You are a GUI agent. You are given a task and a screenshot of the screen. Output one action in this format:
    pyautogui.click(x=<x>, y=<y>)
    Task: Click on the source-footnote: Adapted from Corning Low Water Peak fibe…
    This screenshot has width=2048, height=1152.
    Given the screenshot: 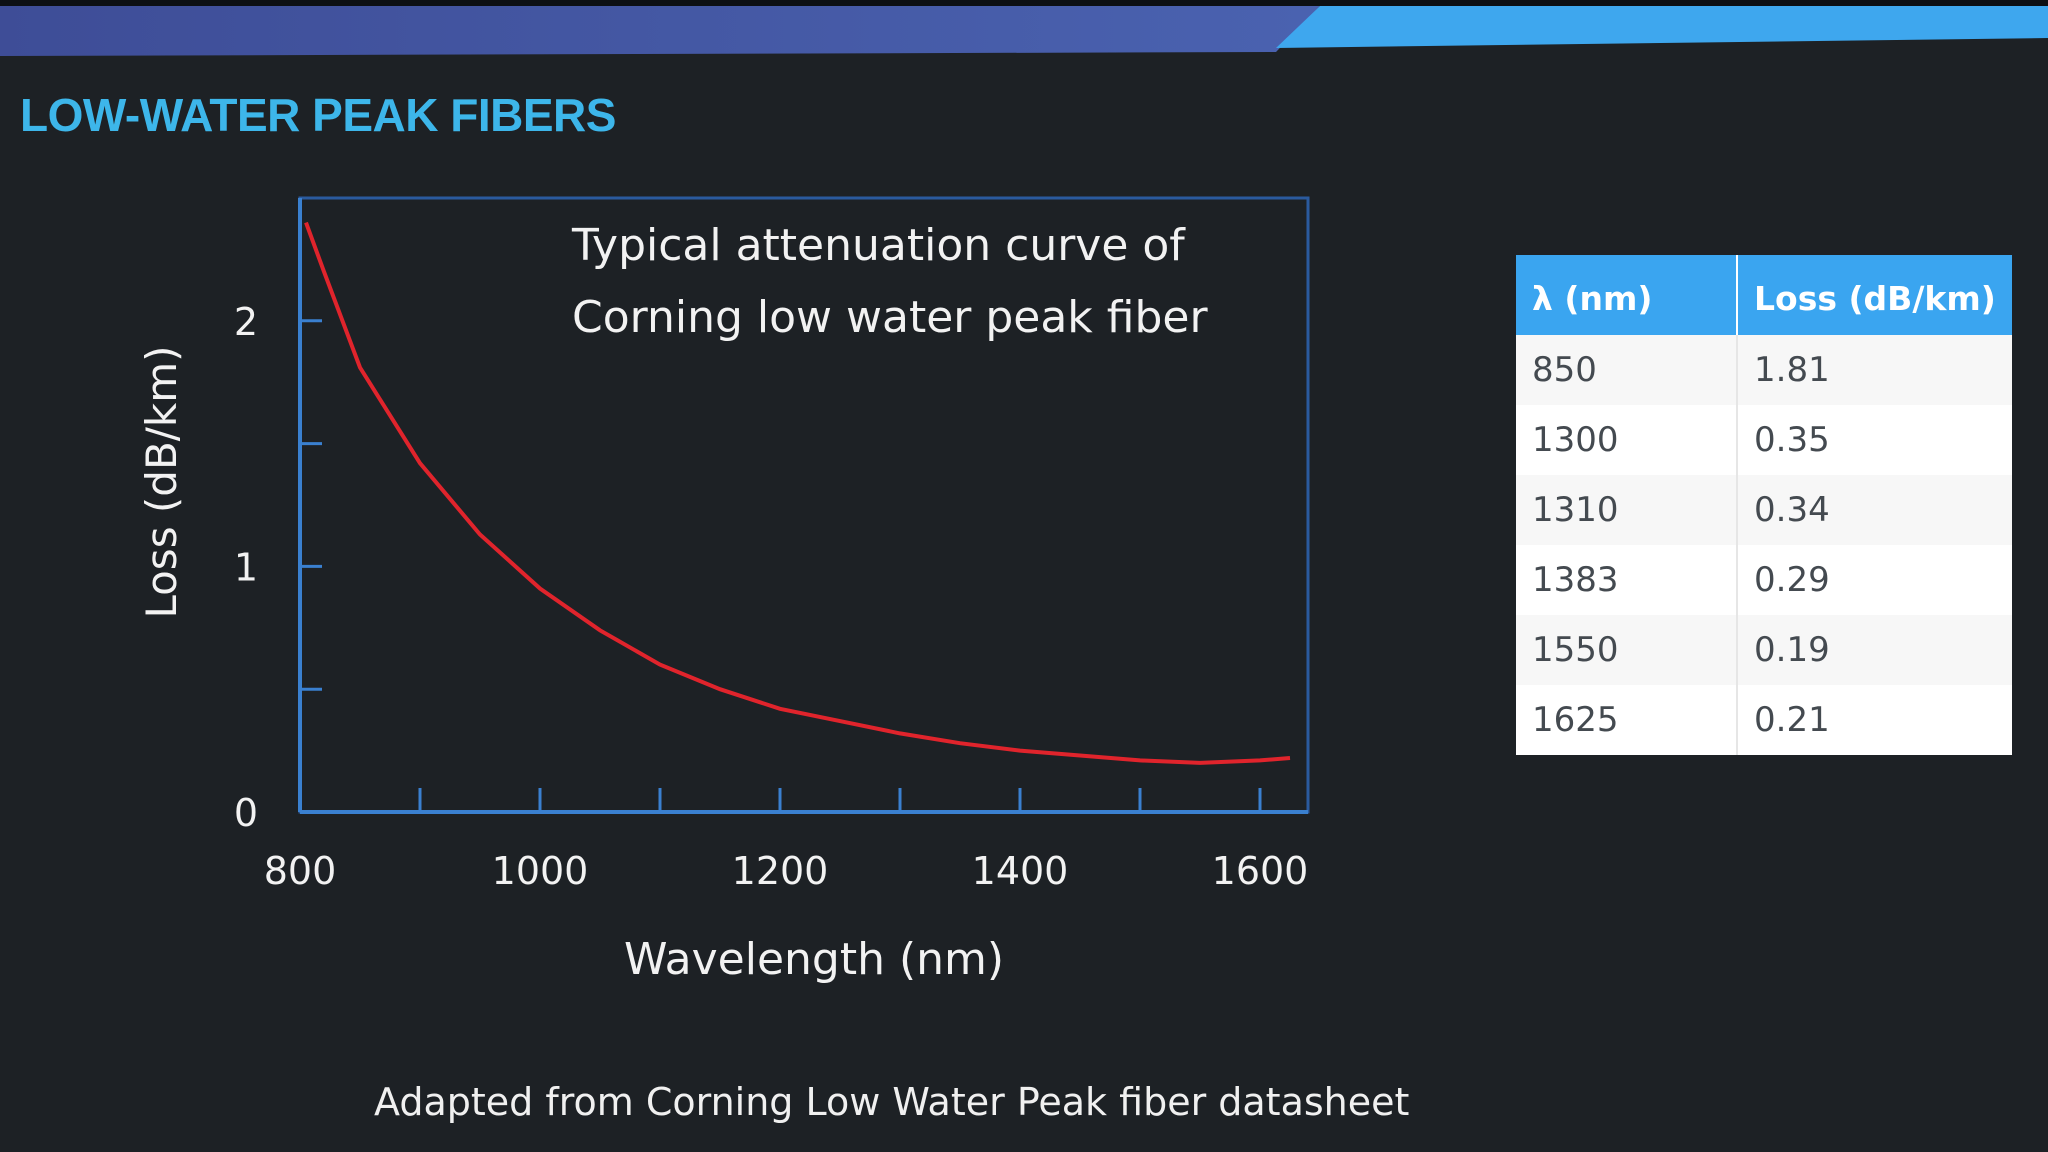 What is the action you would take?
    pyautogui.click(x=892, y=1102)
    